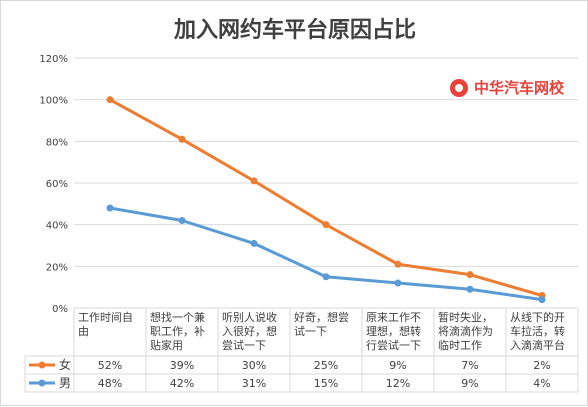  What do you see at coordinates (469, 365) in the screenshot?
I see `data-table-cell: 7%` at bounding box center [469, 365].